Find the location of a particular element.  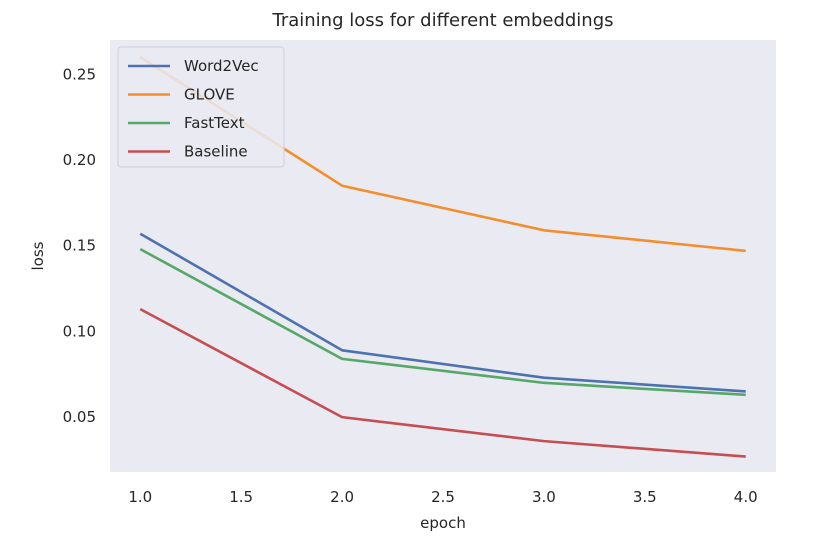

chart-title: Training loss for different embeddings is located at coordinates (442, 20).